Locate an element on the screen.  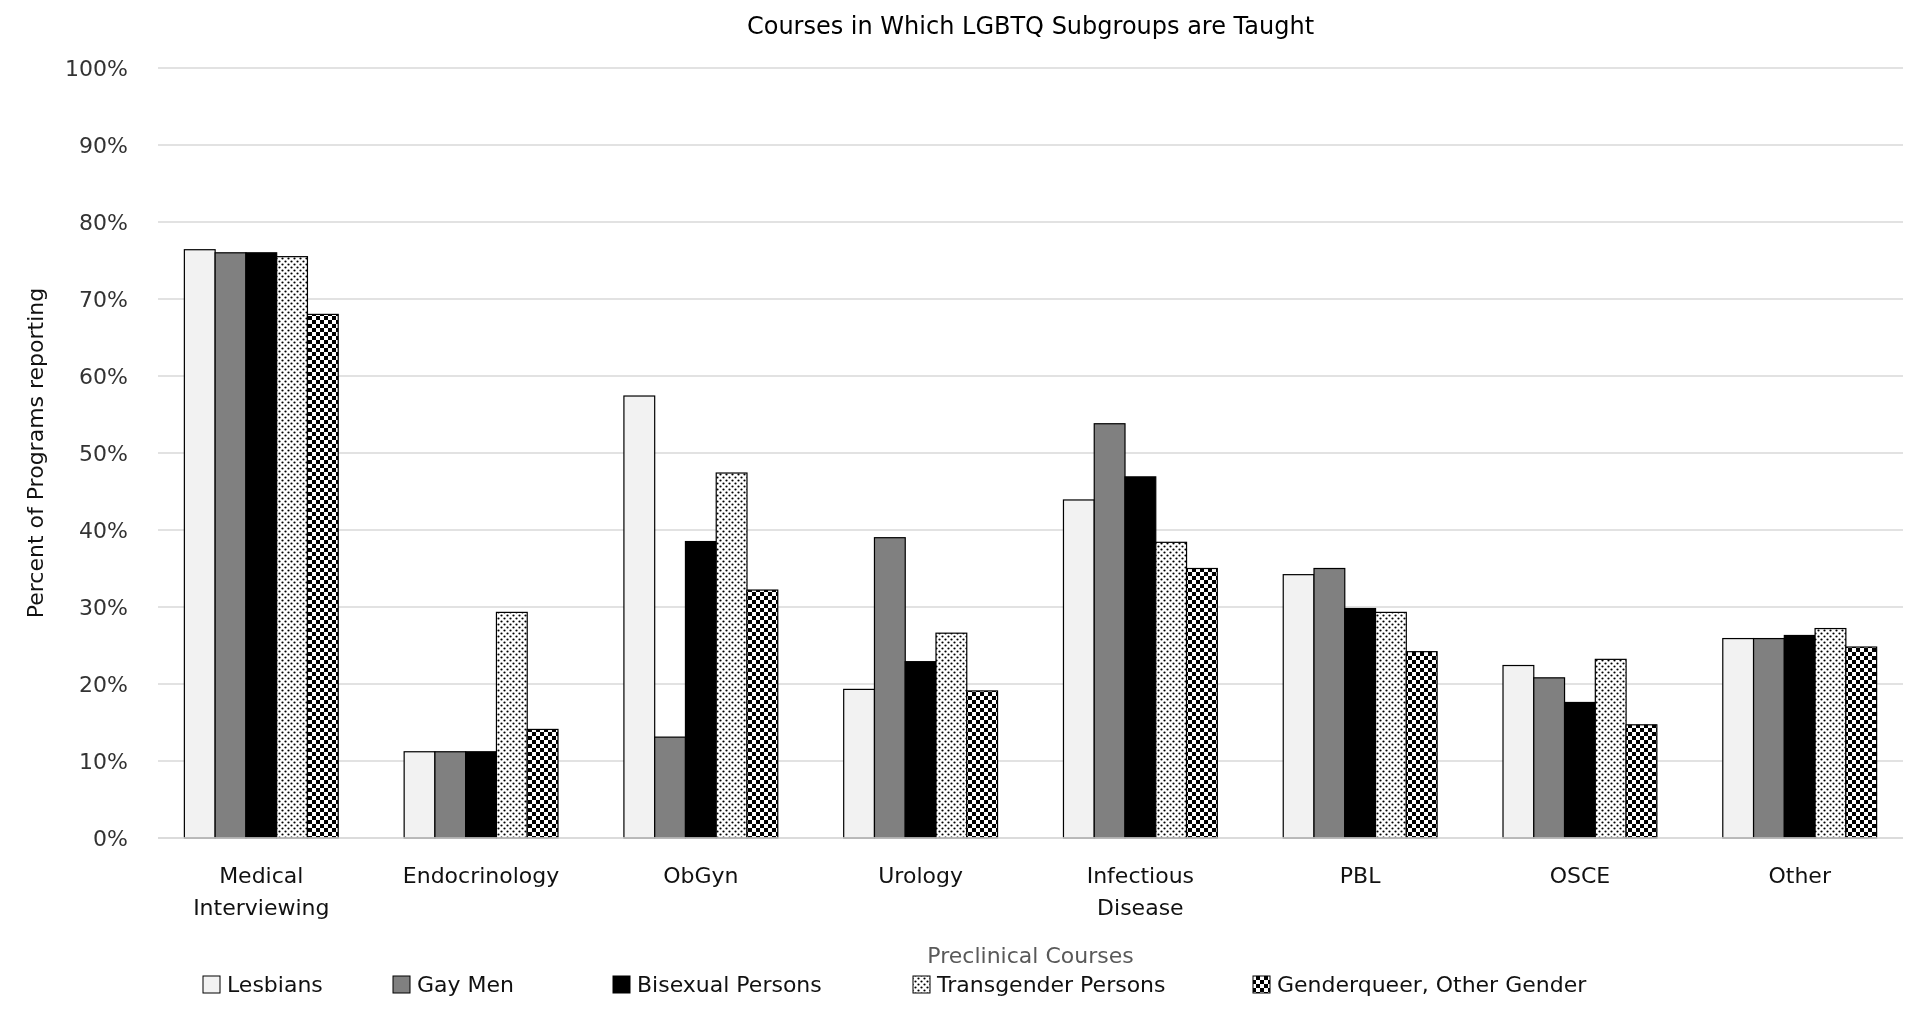
legend-label: Genderqueer, Other Gender is located at coordinates (1432, 984).